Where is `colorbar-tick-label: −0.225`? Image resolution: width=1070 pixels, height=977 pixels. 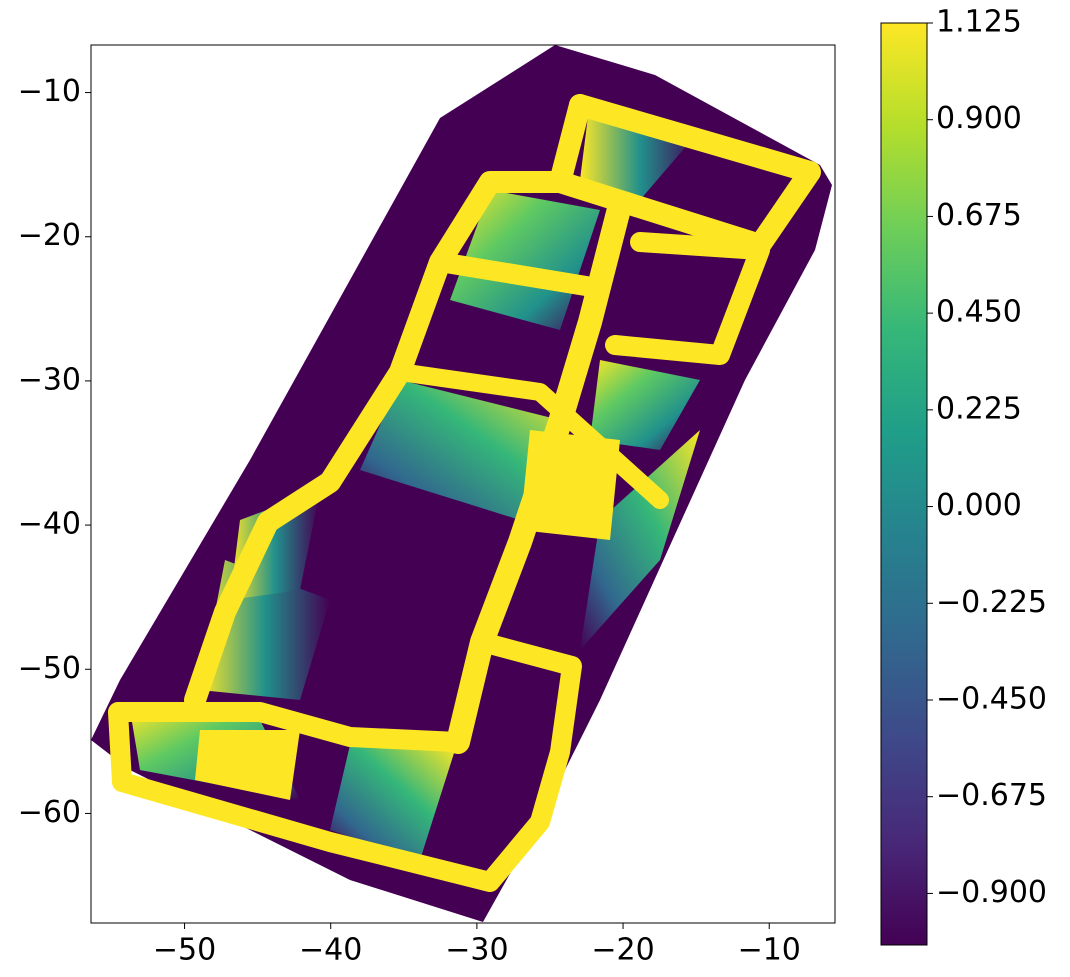 colorbar-tick-label: −0.225 is located at coordinates (991, 602).